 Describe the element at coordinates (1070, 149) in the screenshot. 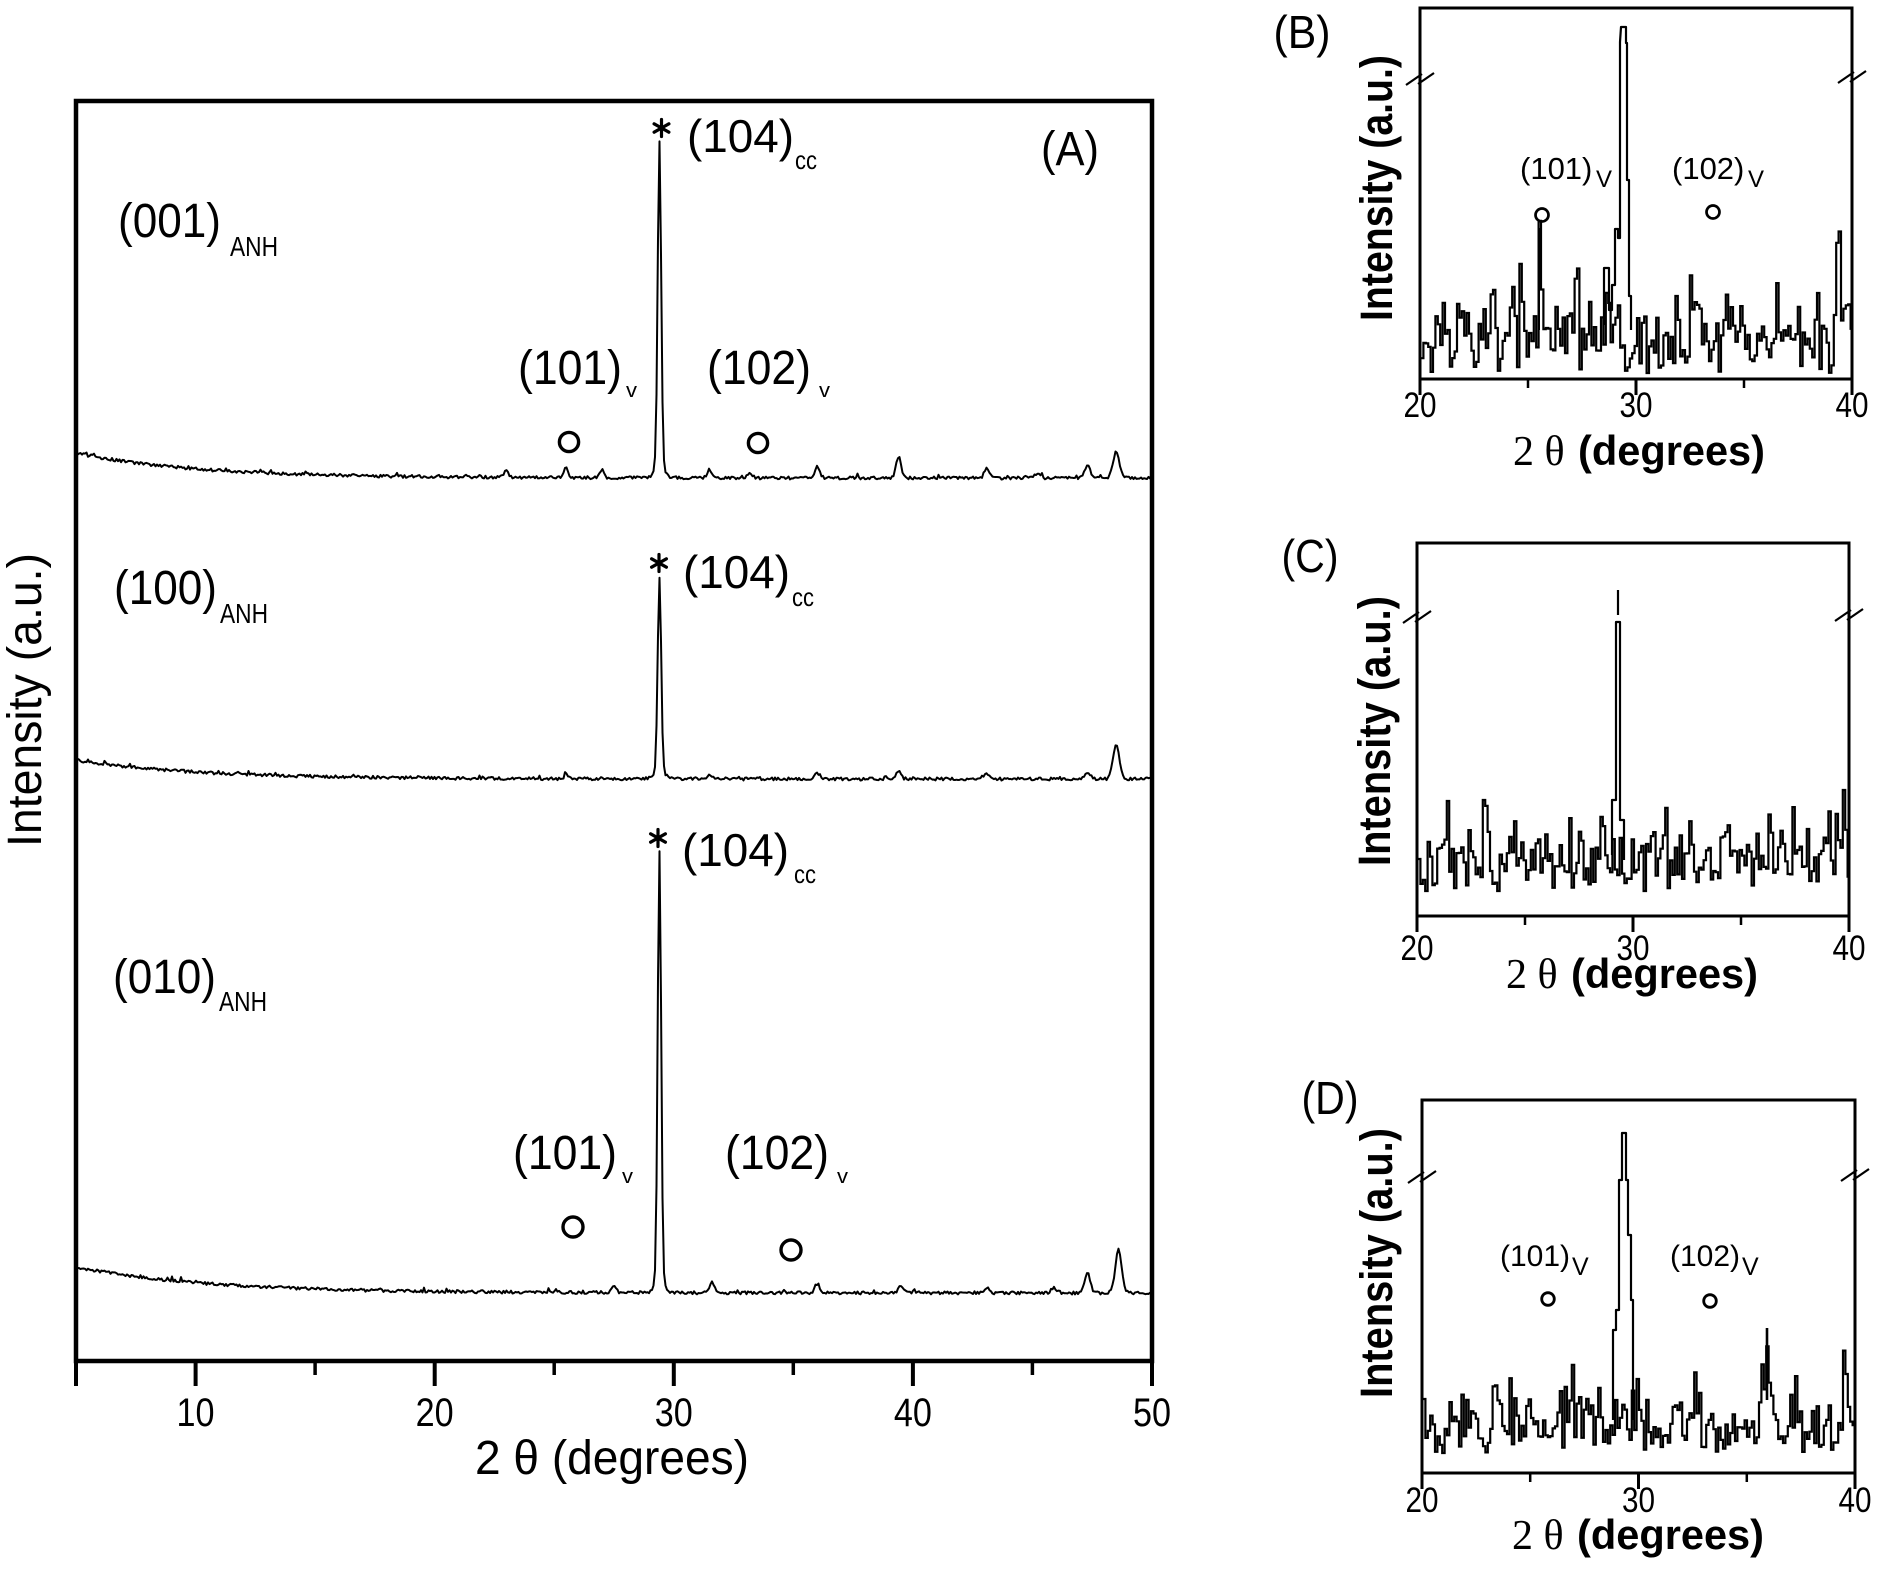

I see `svg-text: (A)` at that location.